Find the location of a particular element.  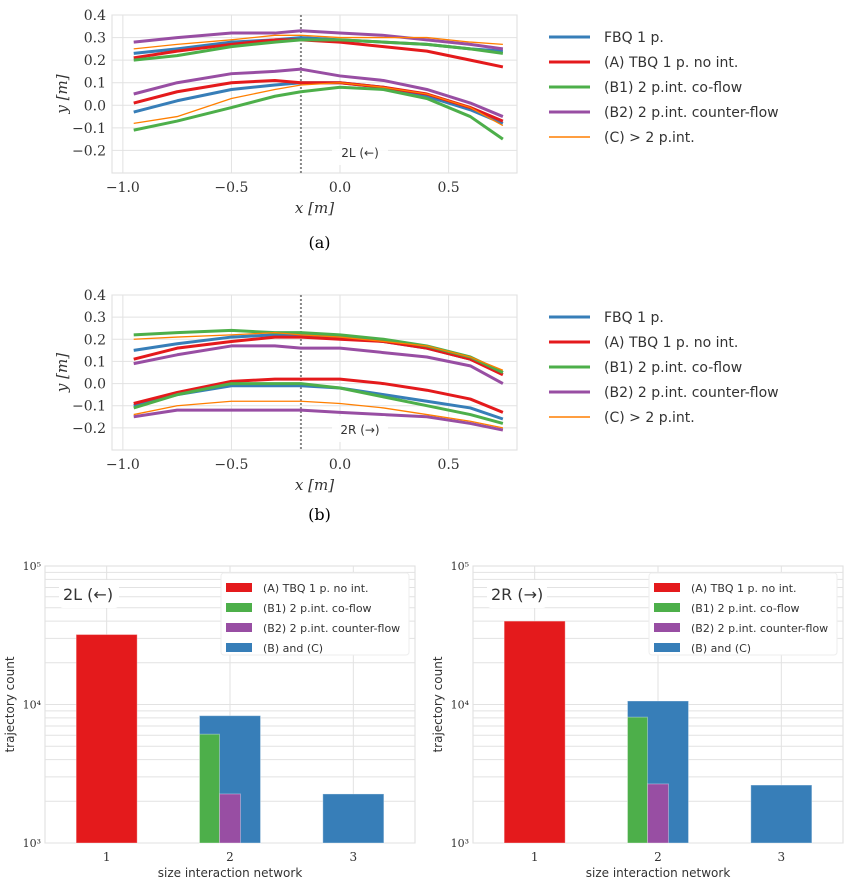

panel-label: (b) is located at coordinates (319, 514).